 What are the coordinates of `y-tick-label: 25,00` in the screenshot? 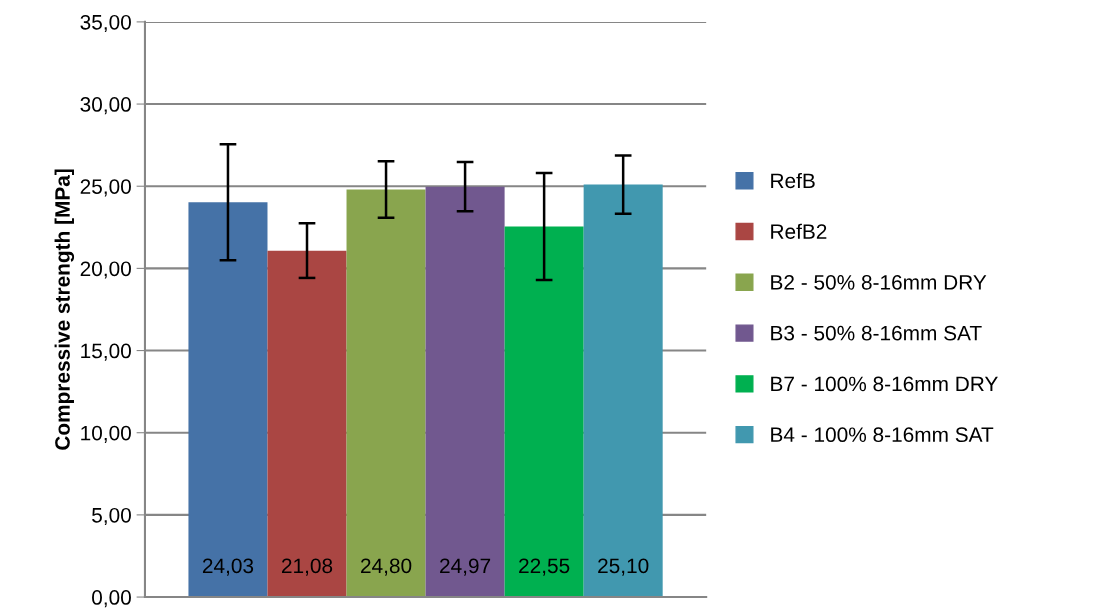 It's located at (105, 188).